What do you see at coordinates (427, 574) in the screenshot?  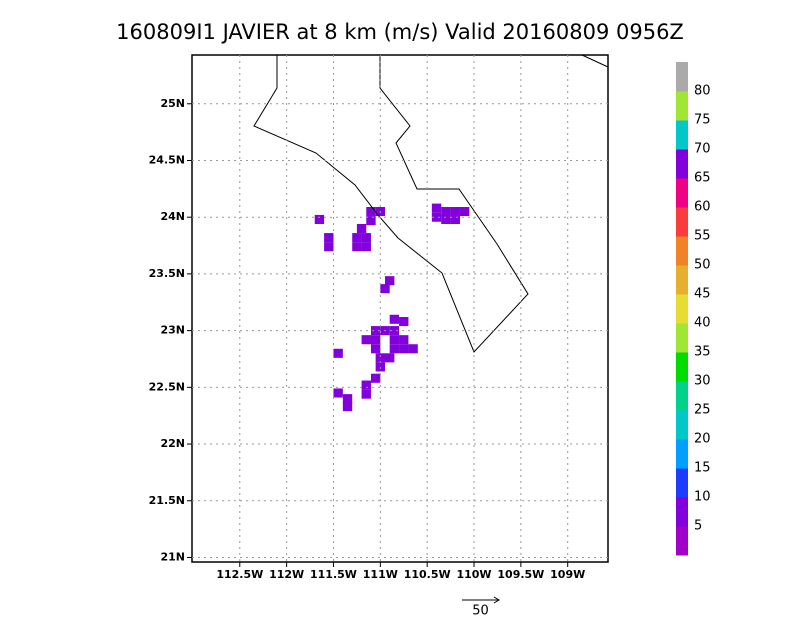 I see `x-tick-label: 110.5W` at bounding box center [427, 574].